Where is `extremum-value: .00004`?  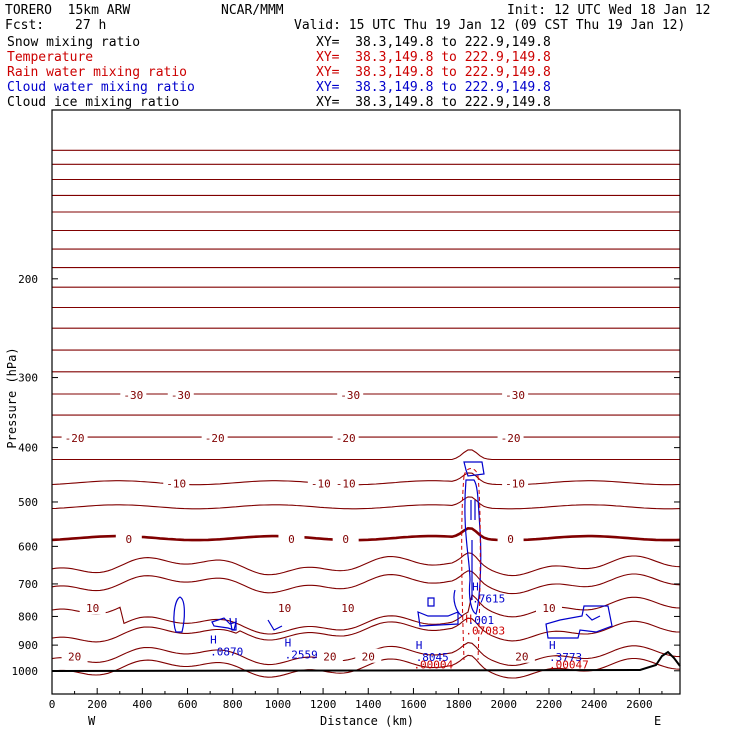
extremum-value: .00004 is located at coordinates (433, 664).